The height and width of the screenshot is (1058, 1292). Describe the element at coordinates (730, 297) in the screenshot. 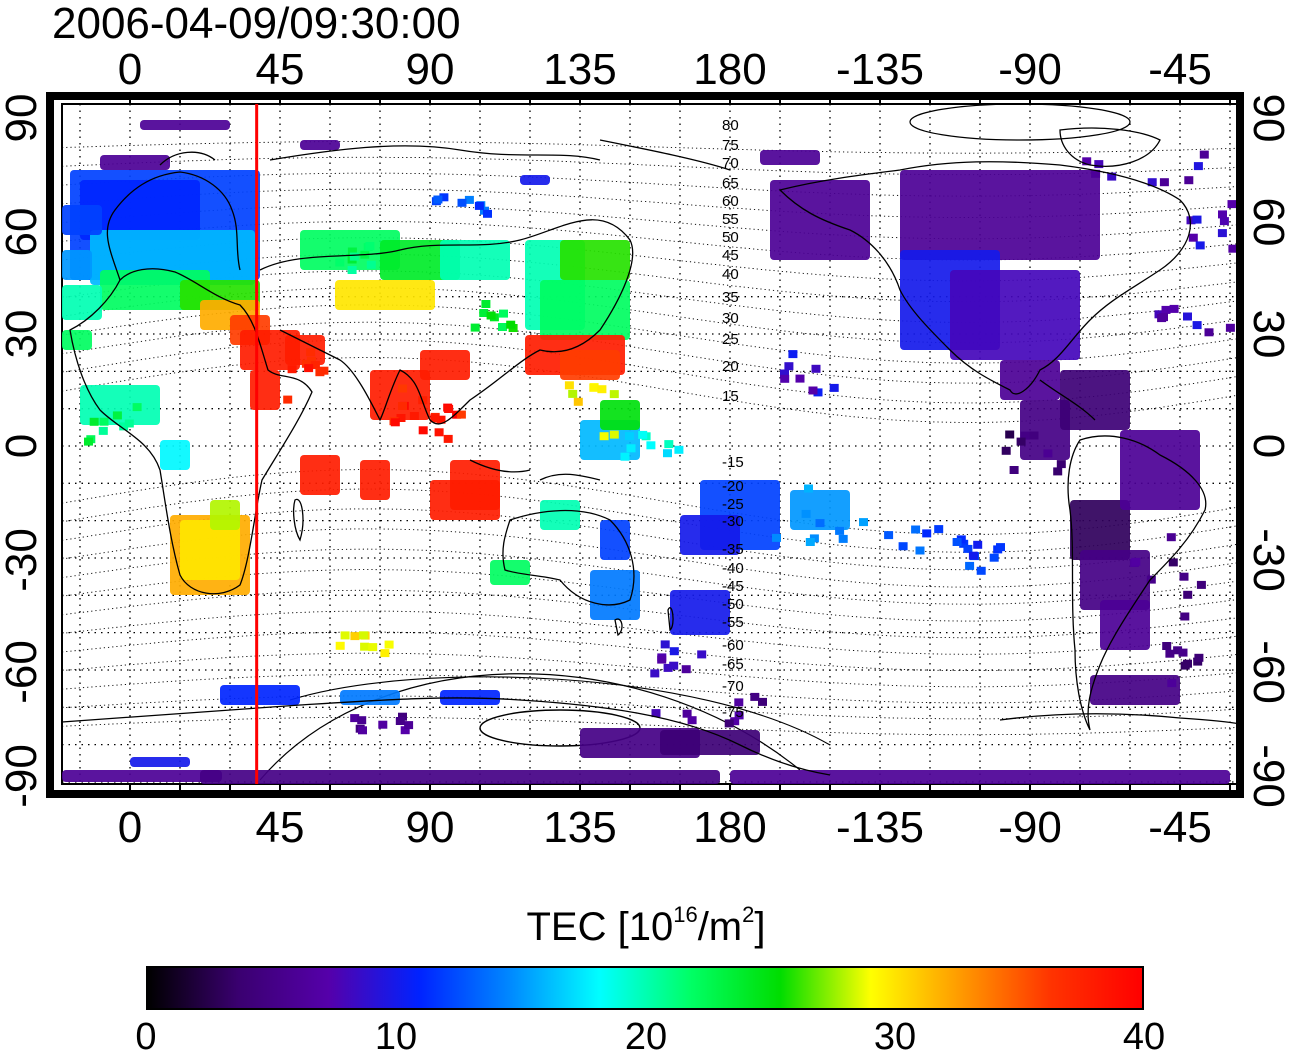

I see `contour-label: 35` at that location.